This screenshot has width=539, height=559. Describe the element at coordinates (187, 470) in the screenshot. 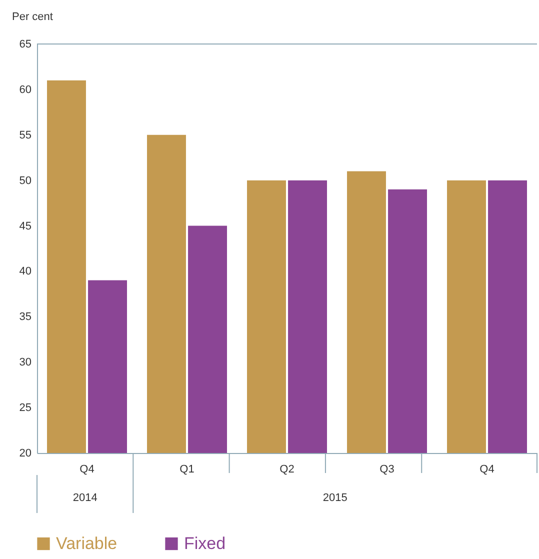

I see `x-tick-label: Q1` at that location.